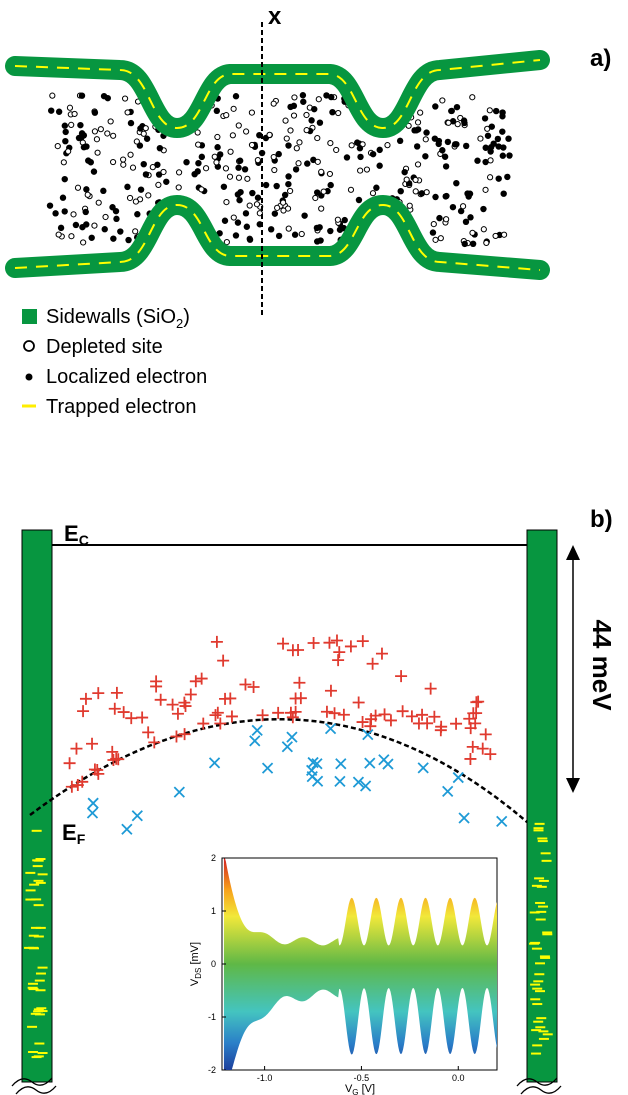 Image resolution: width=628 pixels, height=1095 pixels. I want to click on legend-text: Depleted site, so click(104, 347).